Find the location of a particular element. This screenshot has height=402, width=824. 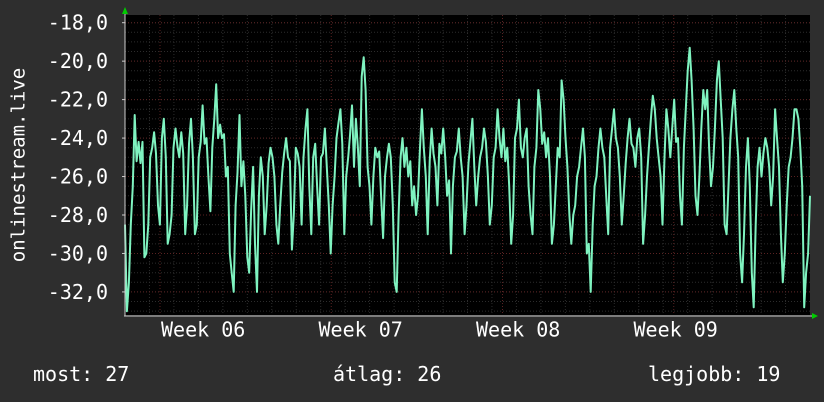

y-axis-arrow-icon is located at coordinates (125, 10).